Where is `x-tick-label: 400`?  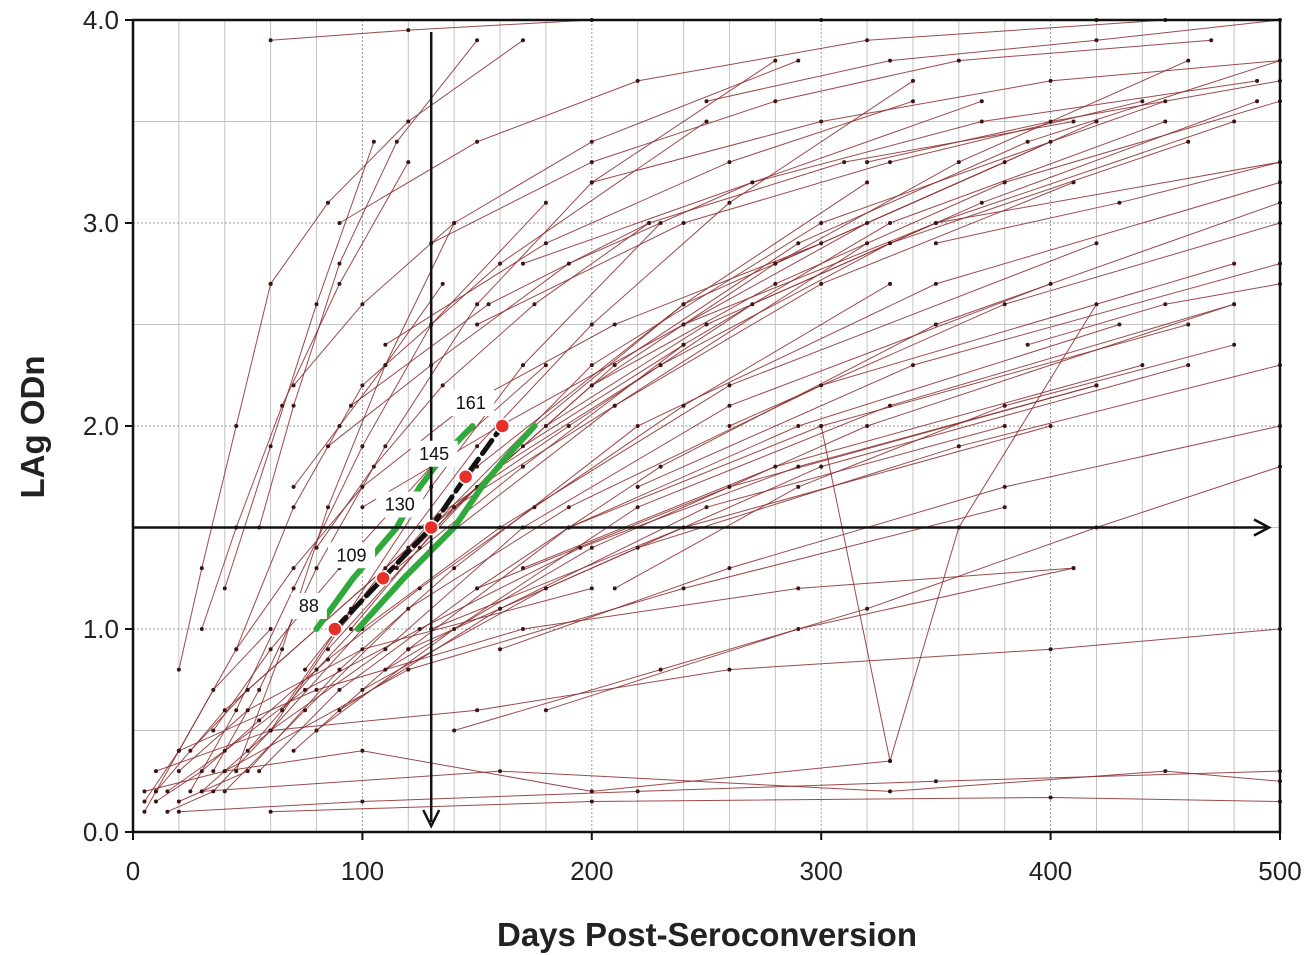
x-tick-label: 400 is located at coordinates (1050, 871).